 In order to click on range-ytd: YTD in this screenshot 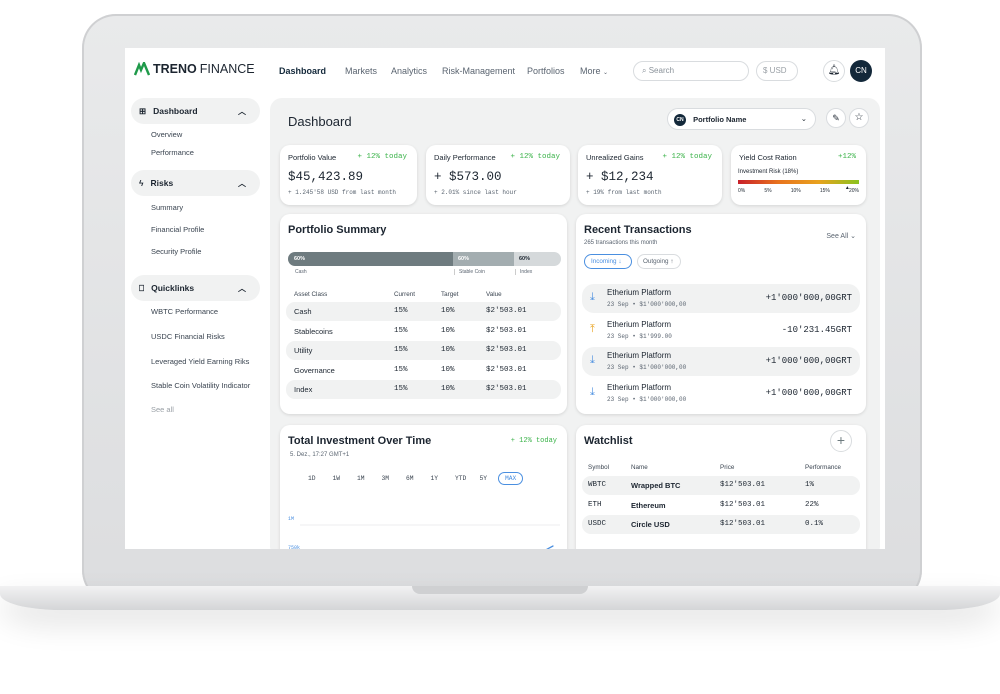, I will do `click(461, 478)`.